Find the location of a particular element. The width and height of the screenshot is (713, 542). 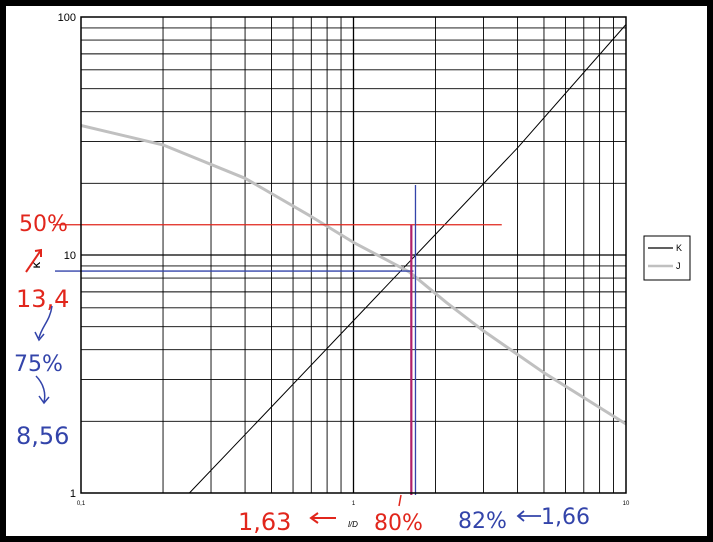

y-tick-label: 100 is located at coordinates (67, 18).